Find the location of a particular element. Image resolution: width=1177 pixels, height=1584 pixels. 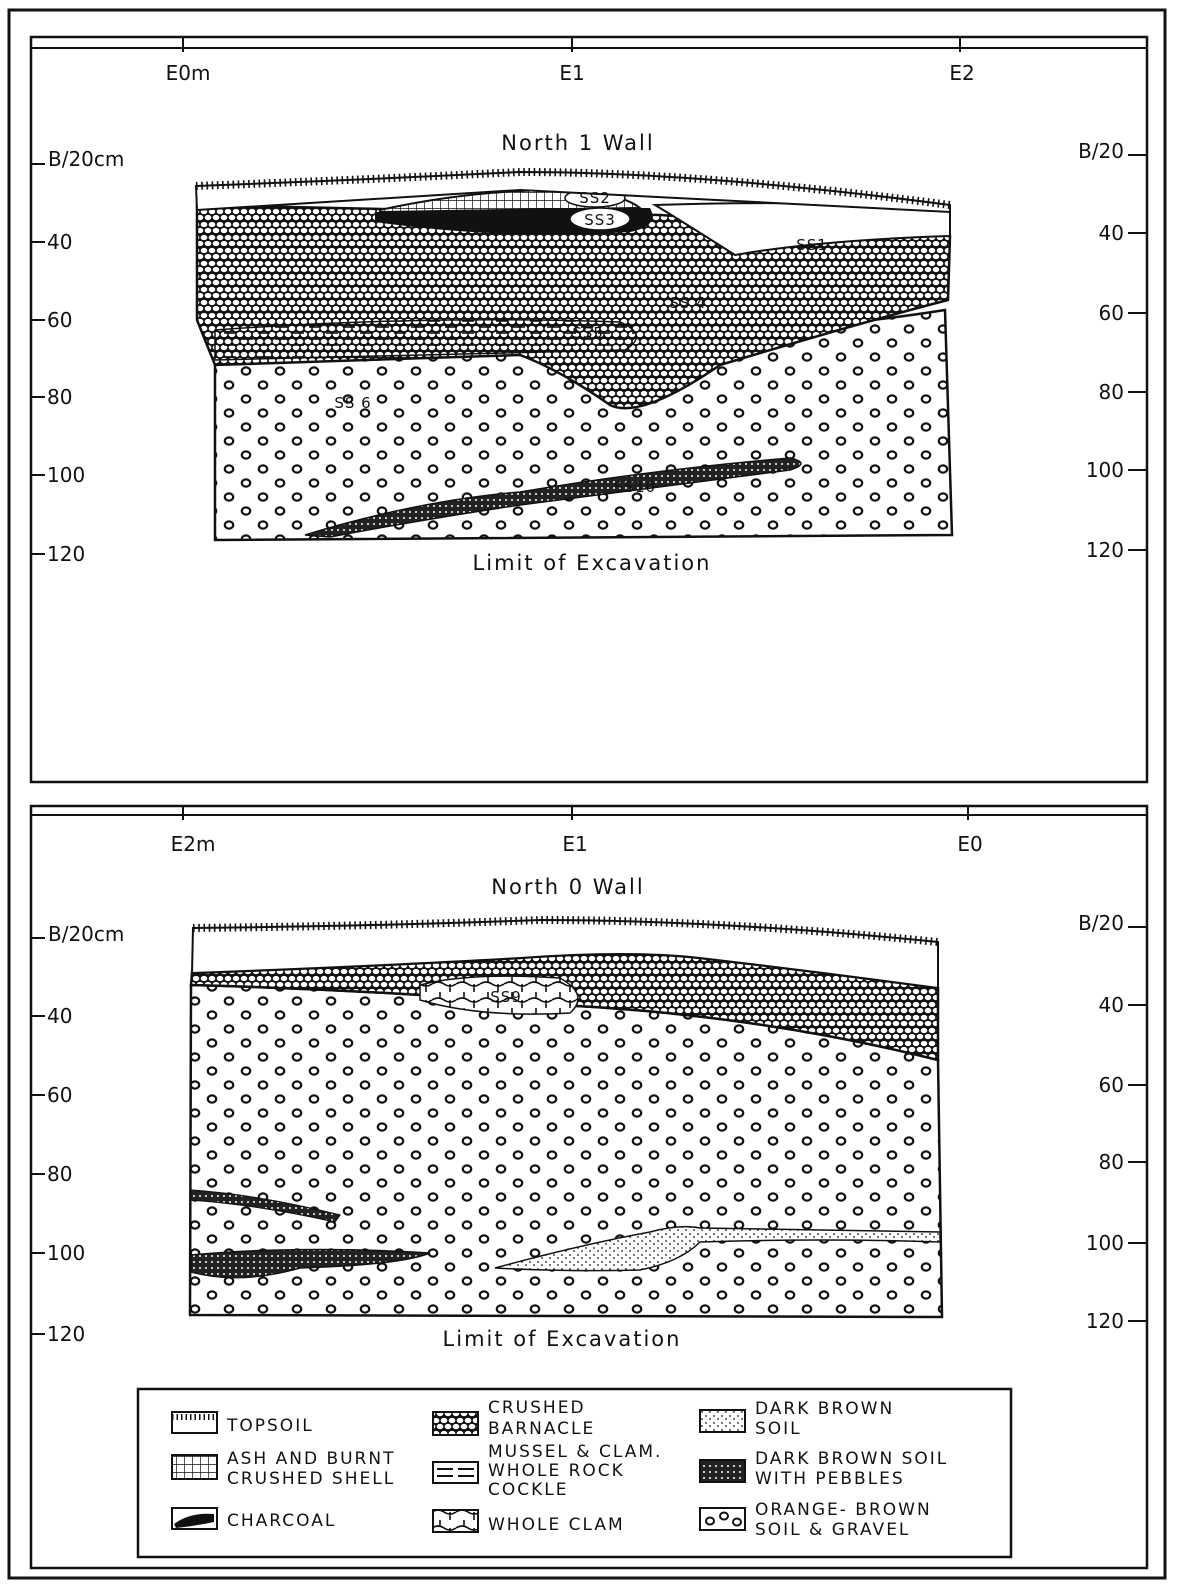

x-tick-label: E0 is located at coordinates (969, 844).